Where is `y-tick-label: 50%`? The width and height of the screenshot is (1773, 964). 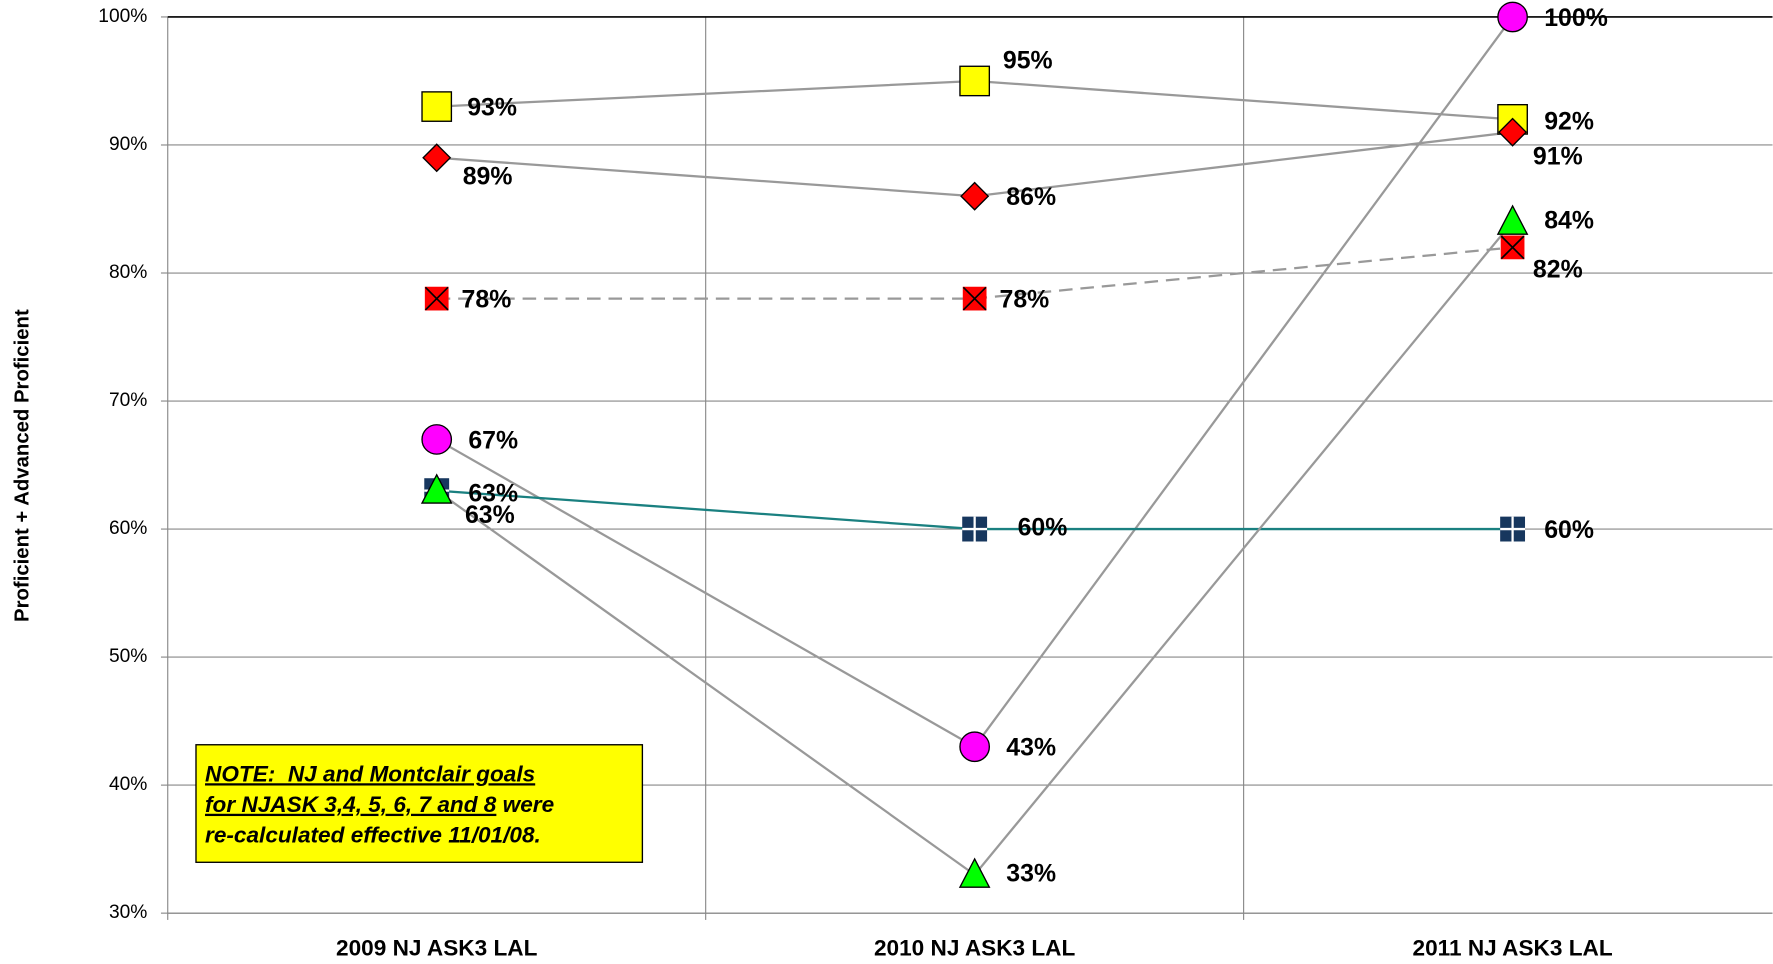
y-tick-label: 50% is located at coordinates (128, 656).